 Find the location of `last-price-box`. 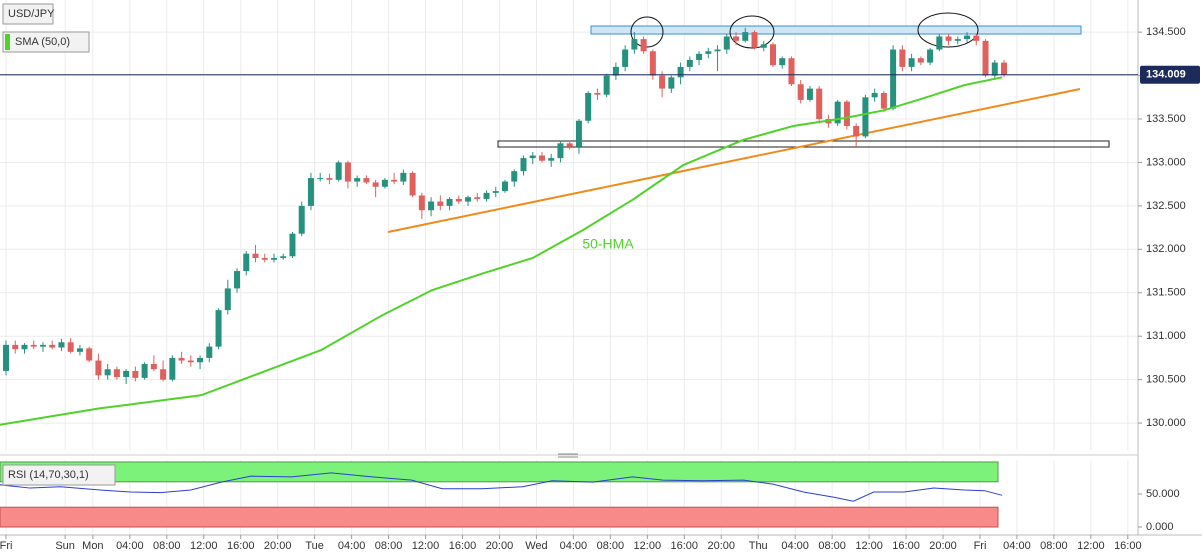

last-price-box is located at coordinates (1170, 74).